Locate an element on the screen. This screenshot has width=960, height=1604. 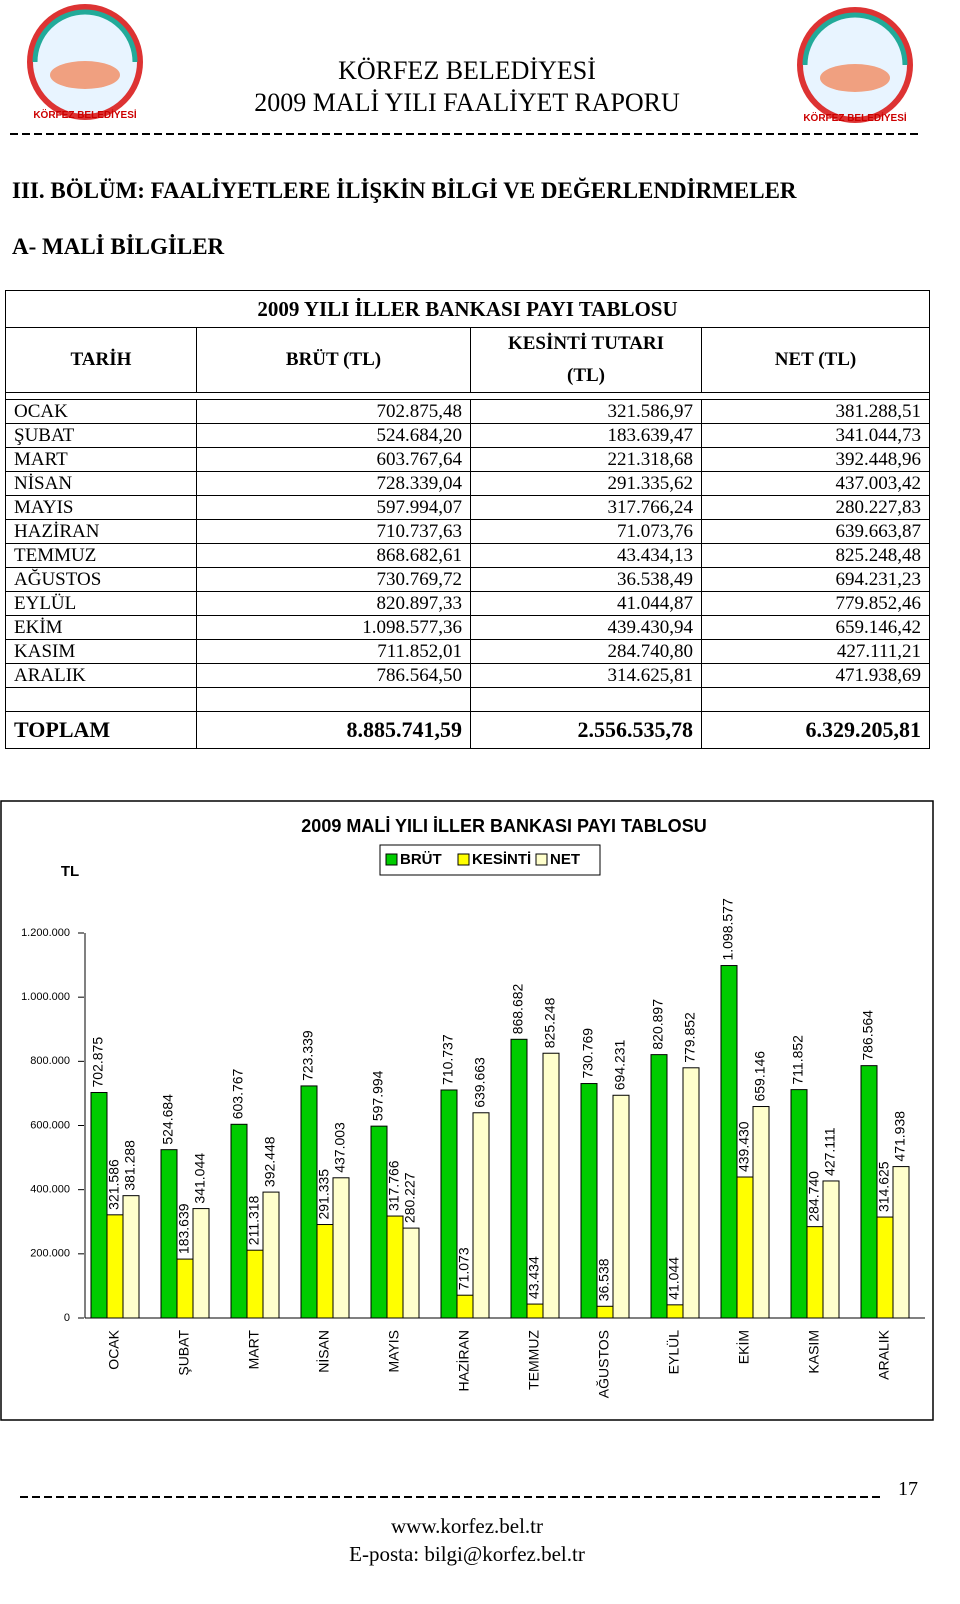
column-header-unit: (TL) is located at coordinates (586, 375).